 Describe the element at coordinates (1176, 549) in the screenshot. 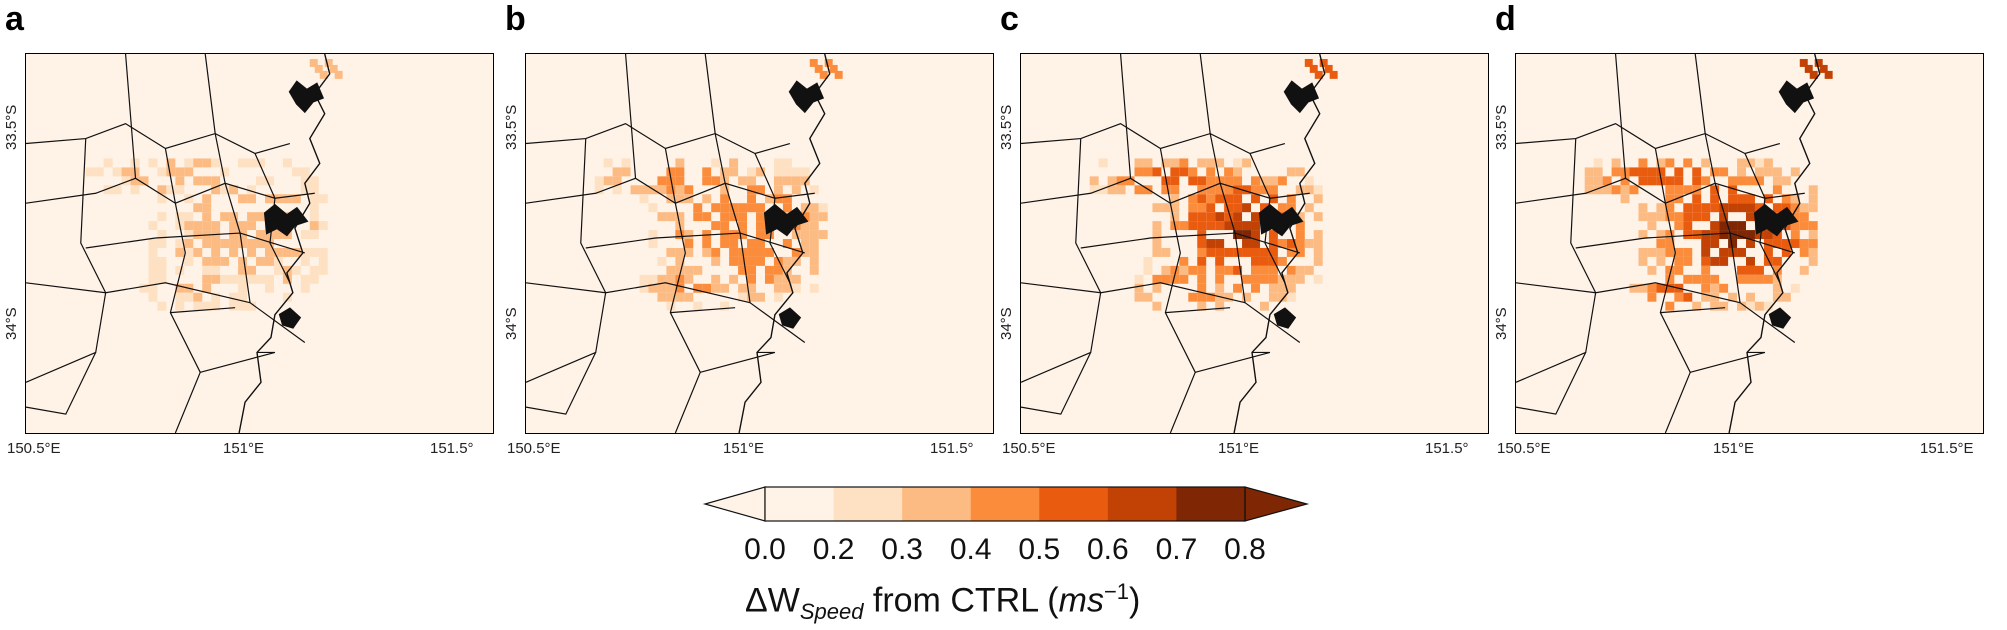

I see `colorbar-tick-label: 0.7` at that location.